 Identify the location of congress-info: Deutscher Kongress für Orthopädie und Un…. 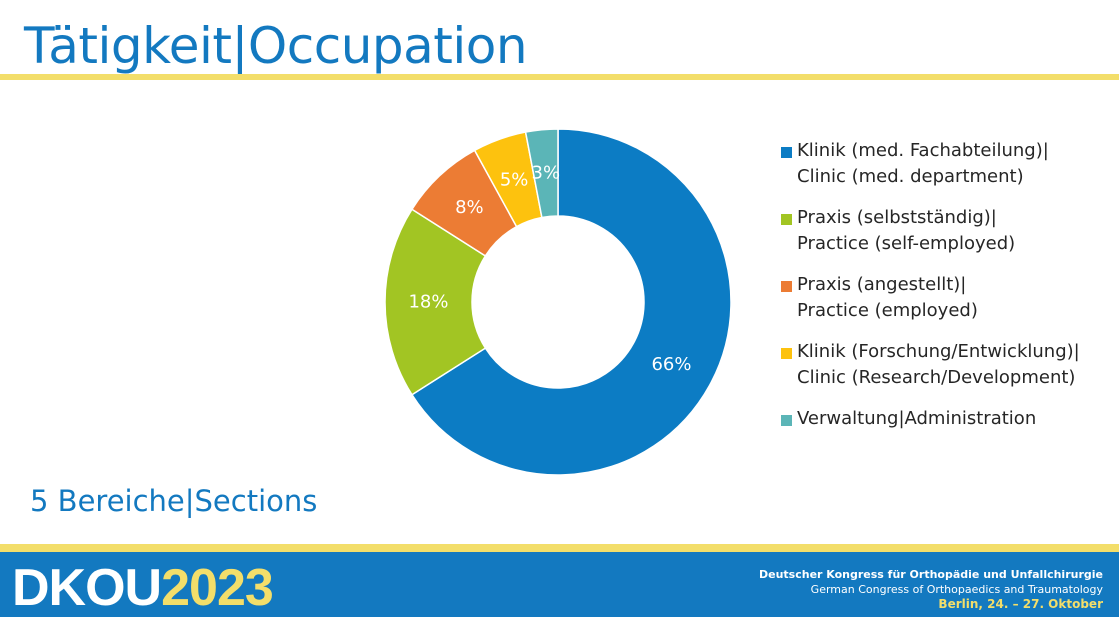
(931, 589).